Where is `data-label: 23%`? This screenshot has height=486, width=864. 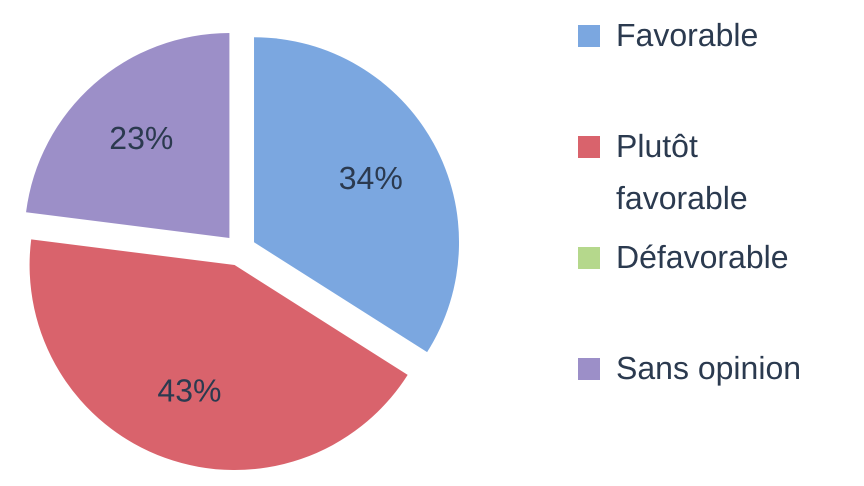
data-label: 23% is located at coordinates (141, 138).